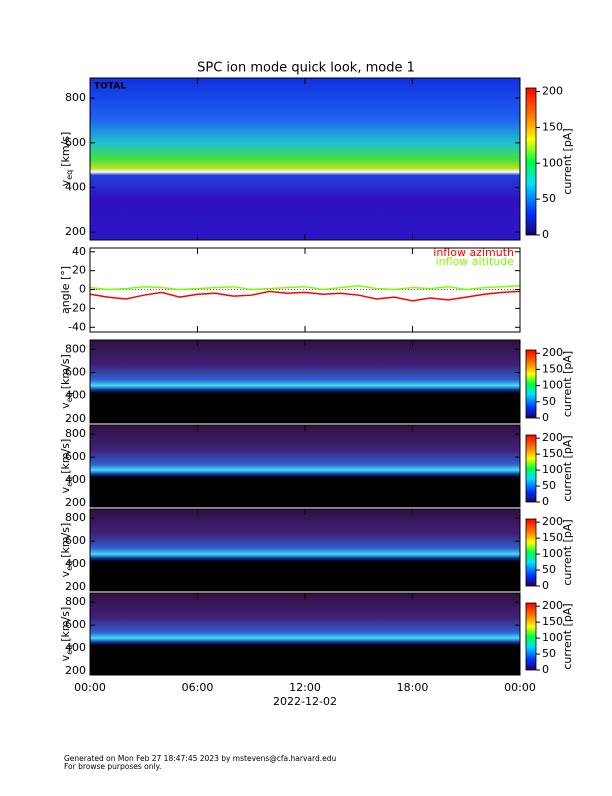  What do you see at coordinates (475, 261) in the screenshot?
I see `legend-entry: inflow altitude` at bounding box center [475, 261].